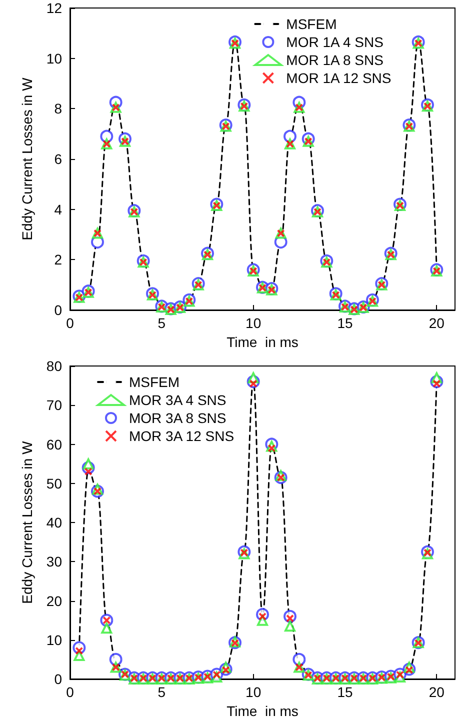 Image resolution: width=469 pixels, height=721 pixels. Describe the element at coordinates (54, 562) in the screenshot. I see `y-tick-label: 30` at that location.